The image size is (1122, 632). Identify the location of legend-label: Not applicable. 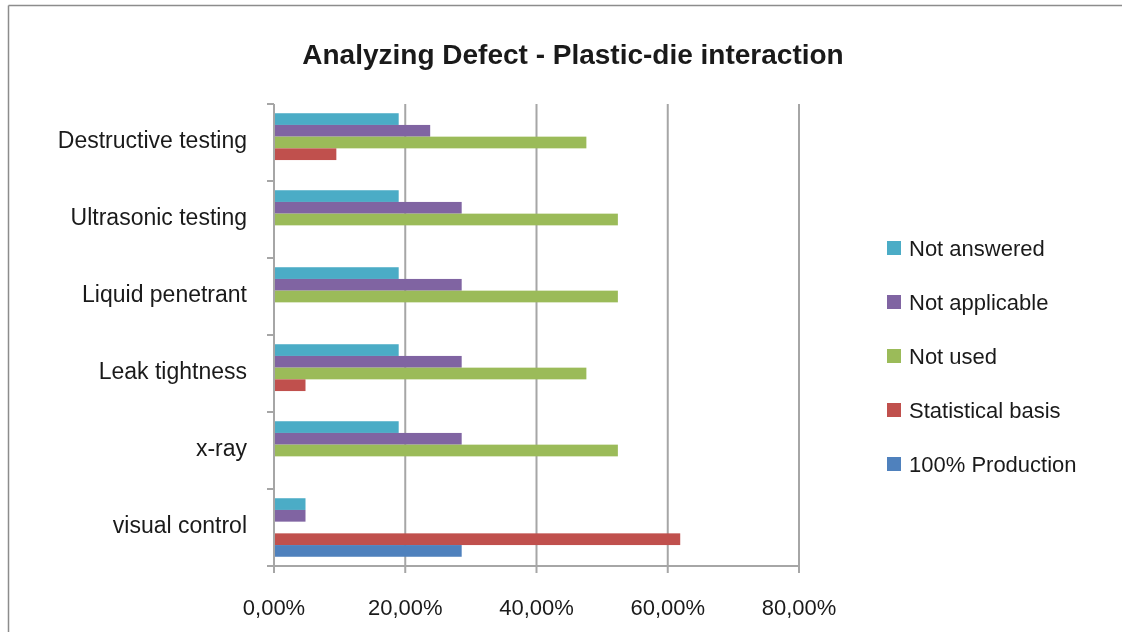
(979, 302).